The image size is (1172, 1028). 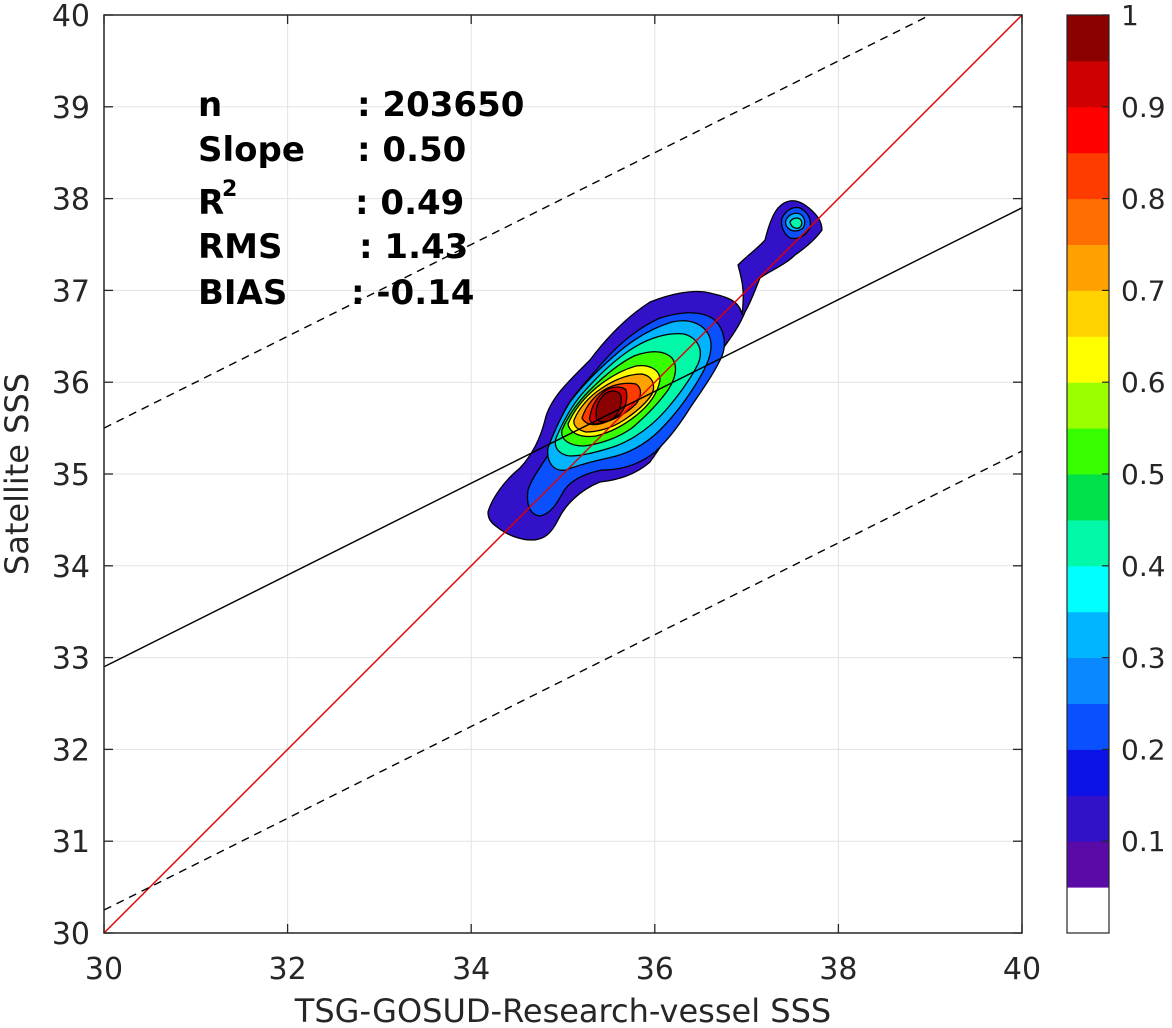 What do you see at coordinates (1143, 841) in the screenshot?
I see `colorbar-tick-label: 0.1` at bounding box center [1143, 841].